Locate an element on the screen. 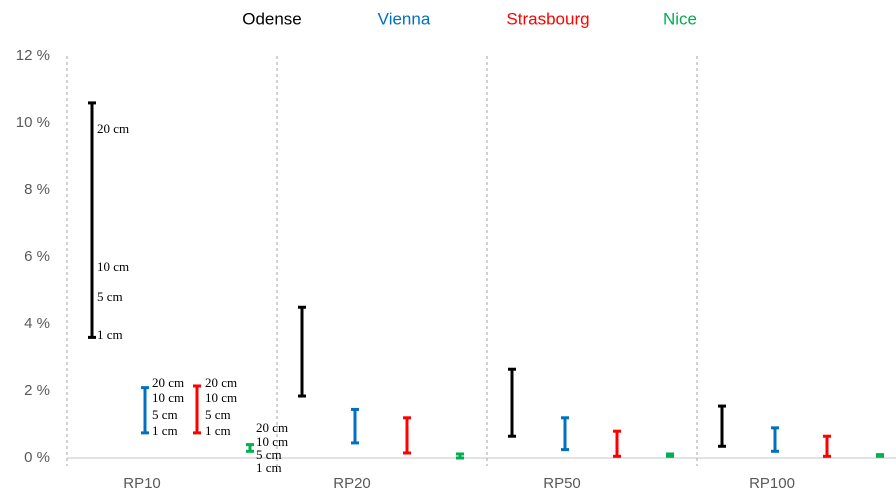  y-tick-label: 8 % is located at coordinates (37, 189).